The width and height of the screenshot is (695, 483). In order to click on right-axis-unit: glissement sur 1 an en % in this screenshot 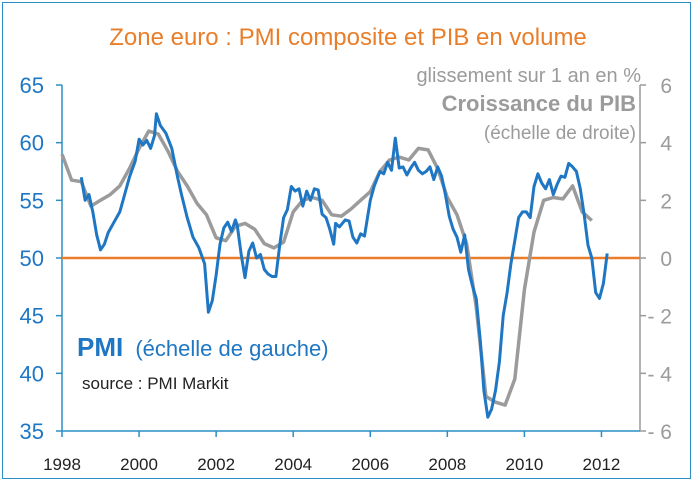, I will do `click(528, 76)`.